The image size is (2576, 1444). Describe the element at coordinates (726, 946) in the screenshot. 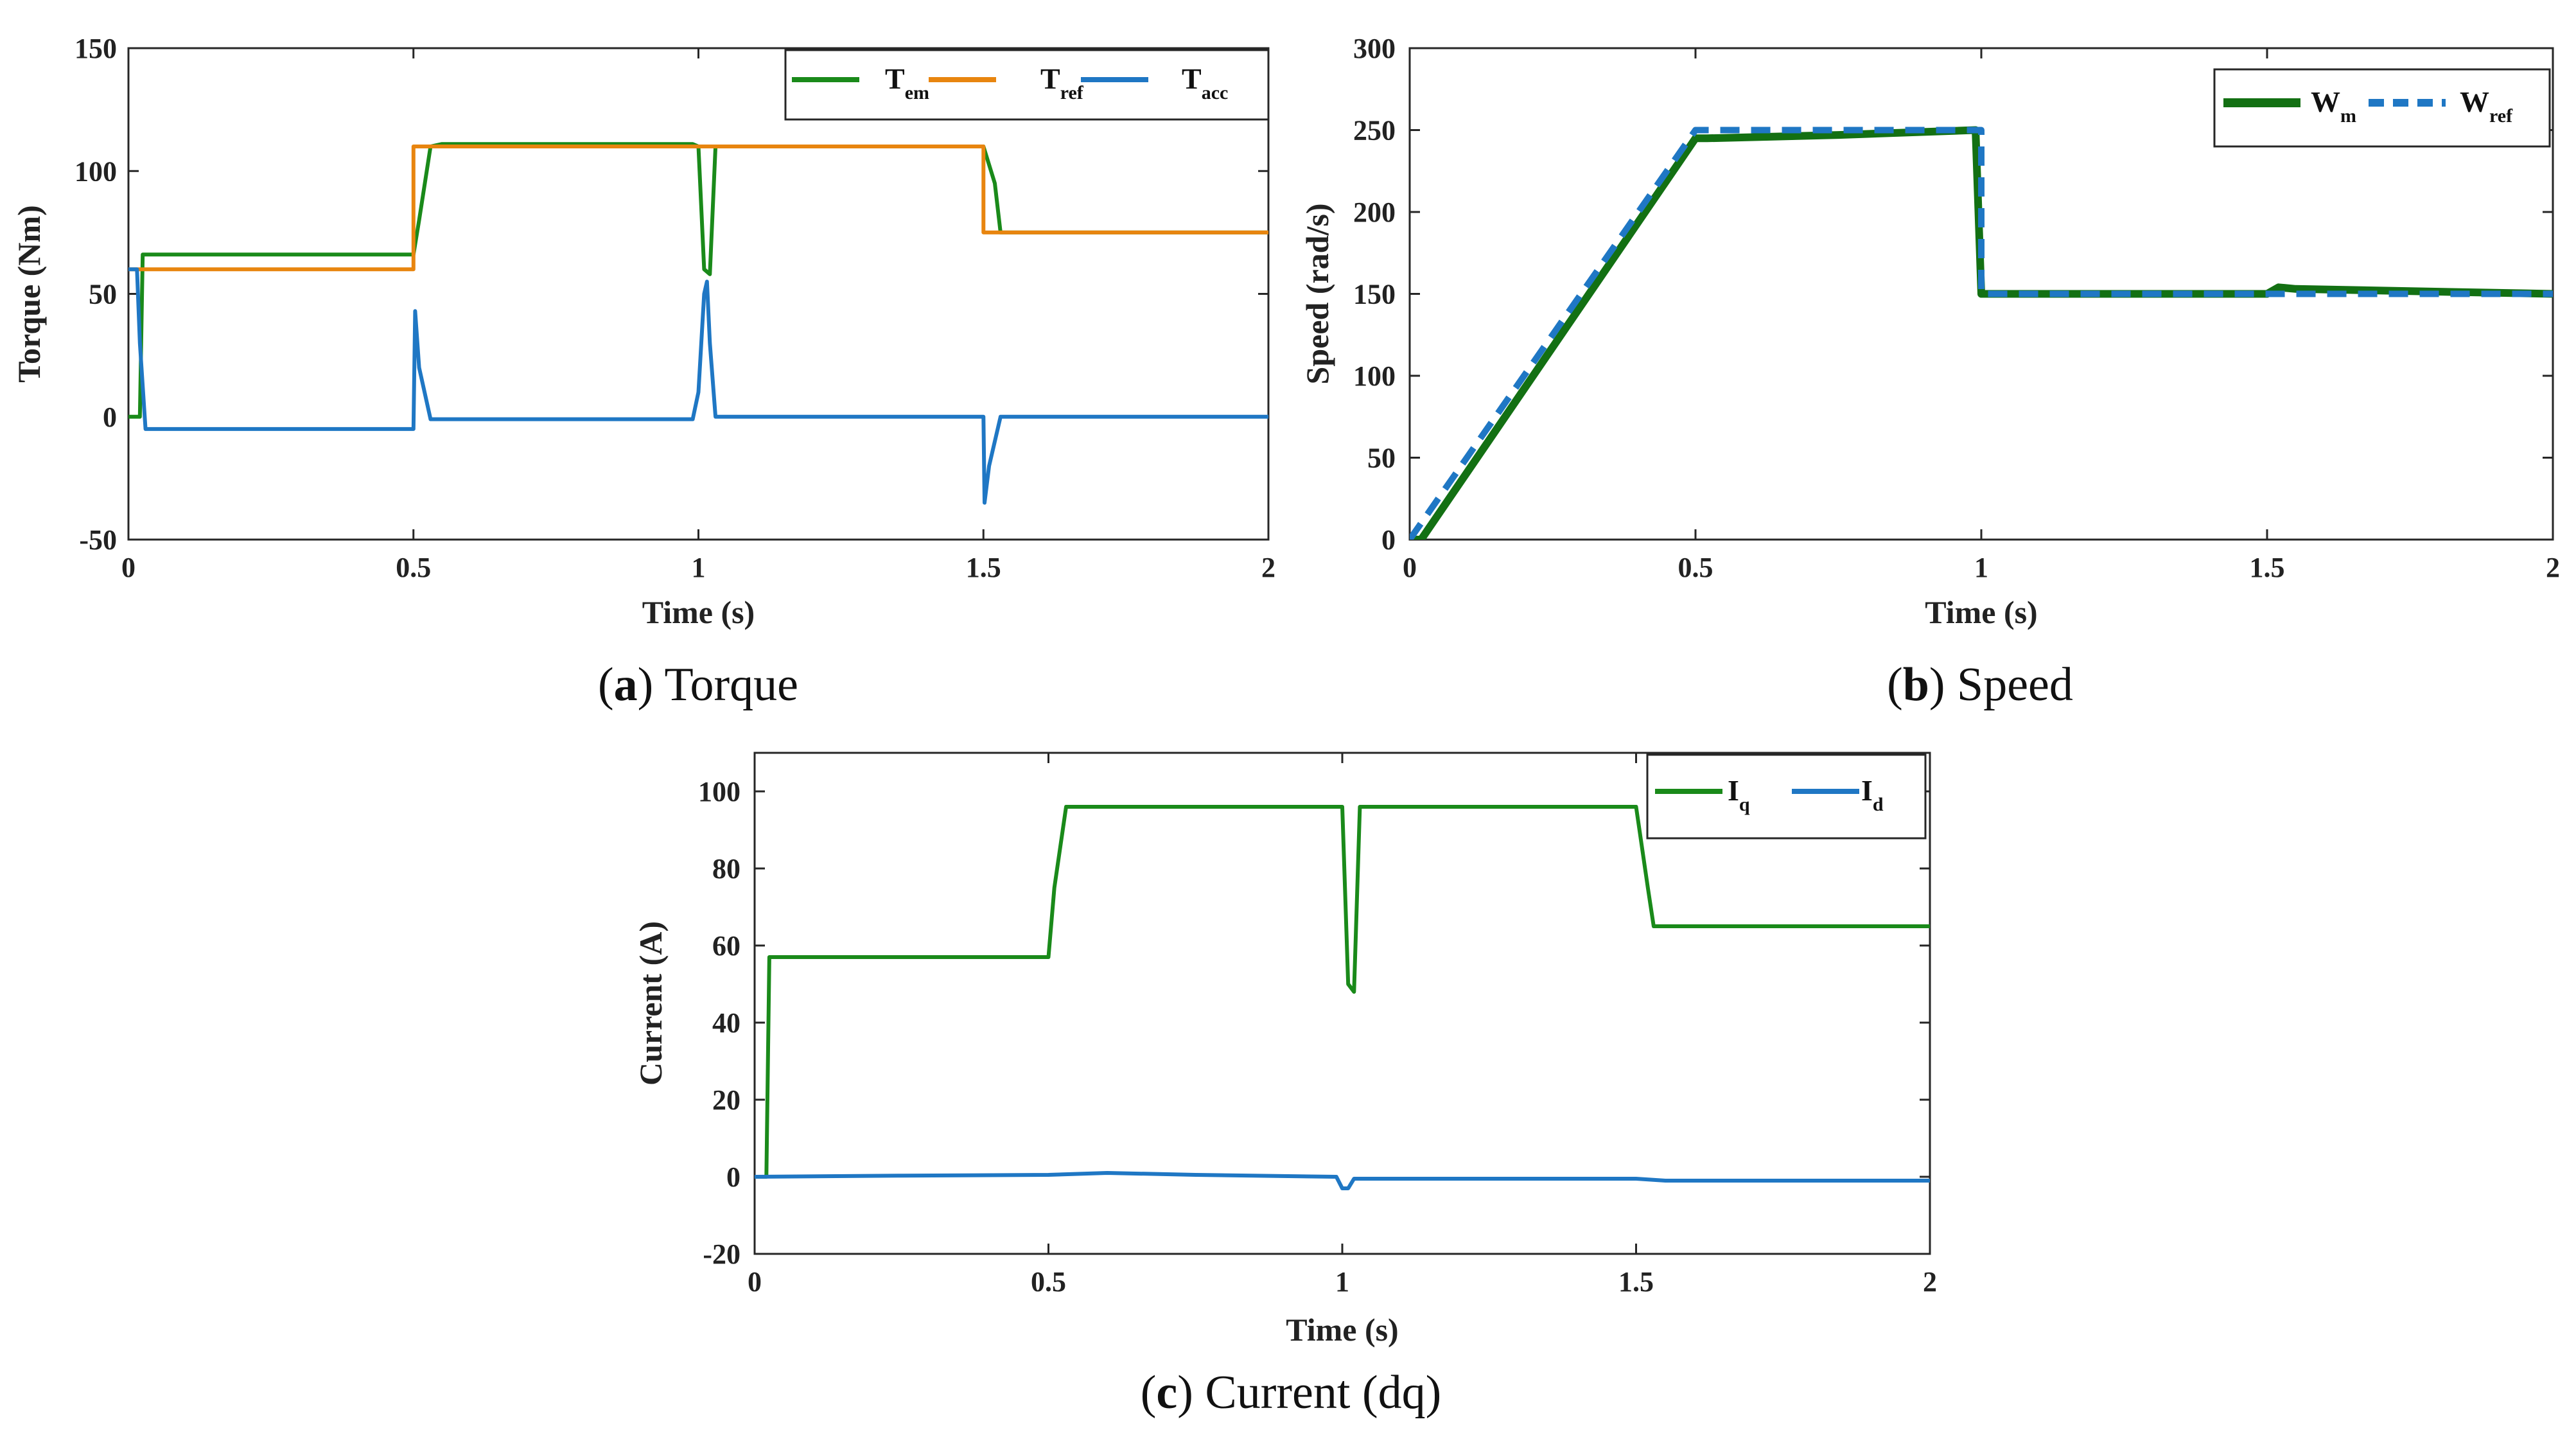

I see `y-tick-label: 60` at that location.